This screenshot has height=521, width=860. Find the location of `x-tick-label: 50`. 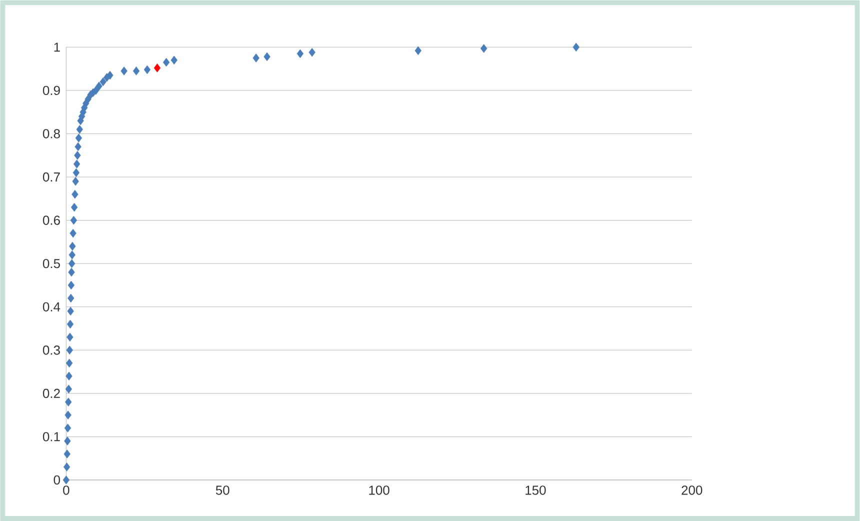

x-tick-label: 50 is located at coordinates (223, 490).